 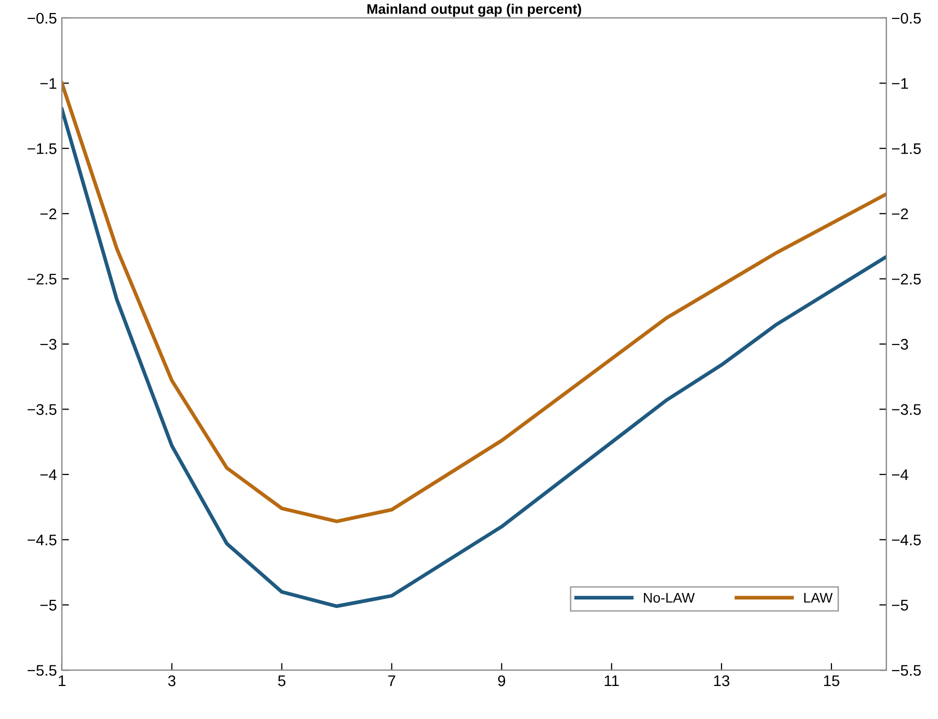 I want to click on x-tick-label: 3, so click(x=172, y=680).